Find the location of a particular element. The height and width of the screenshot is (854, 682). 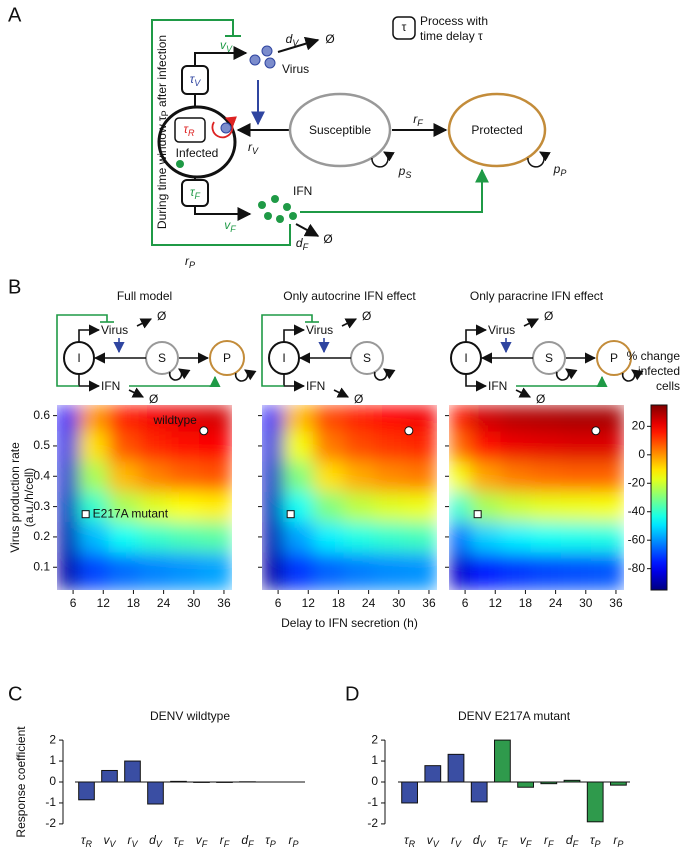

panel-label: D is located at coordinates (352, 694).